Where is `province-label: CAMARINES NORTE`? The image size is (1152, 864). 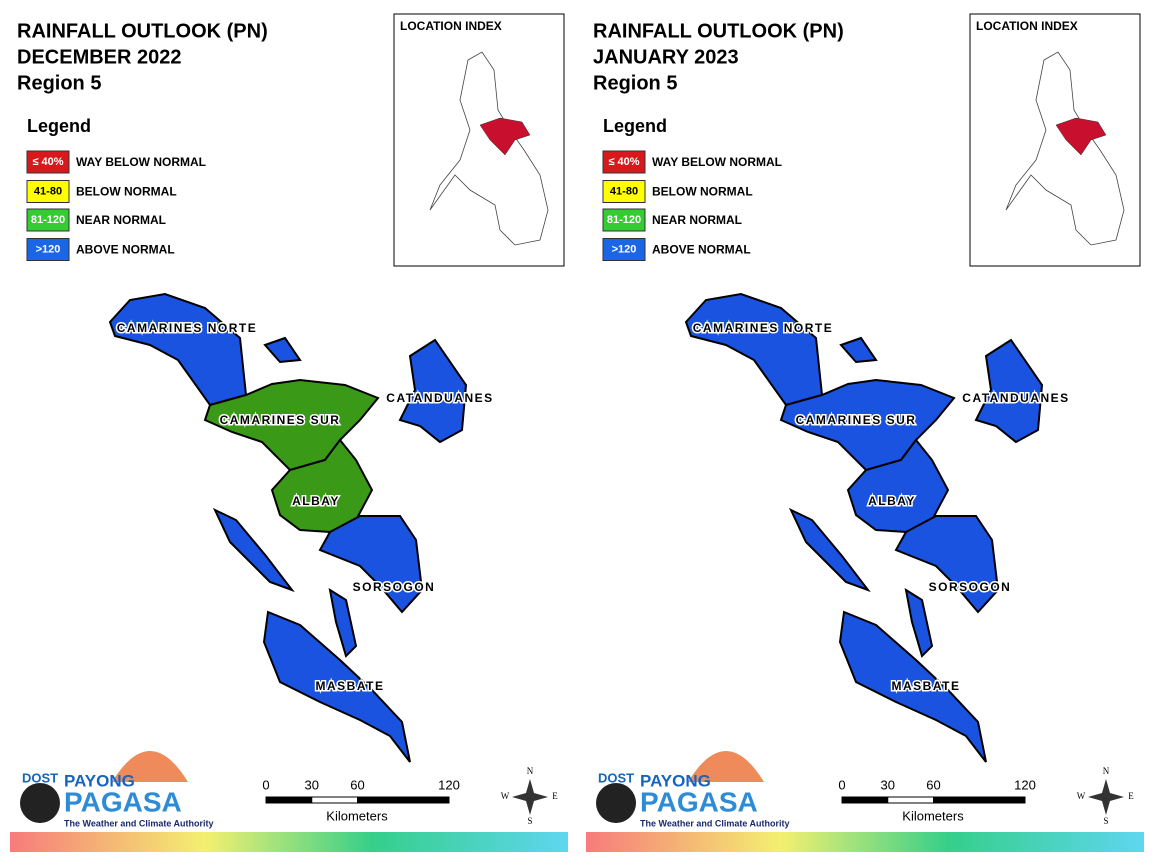 province-label: CAMARINES NORTE is located at coordinates (187, 328).